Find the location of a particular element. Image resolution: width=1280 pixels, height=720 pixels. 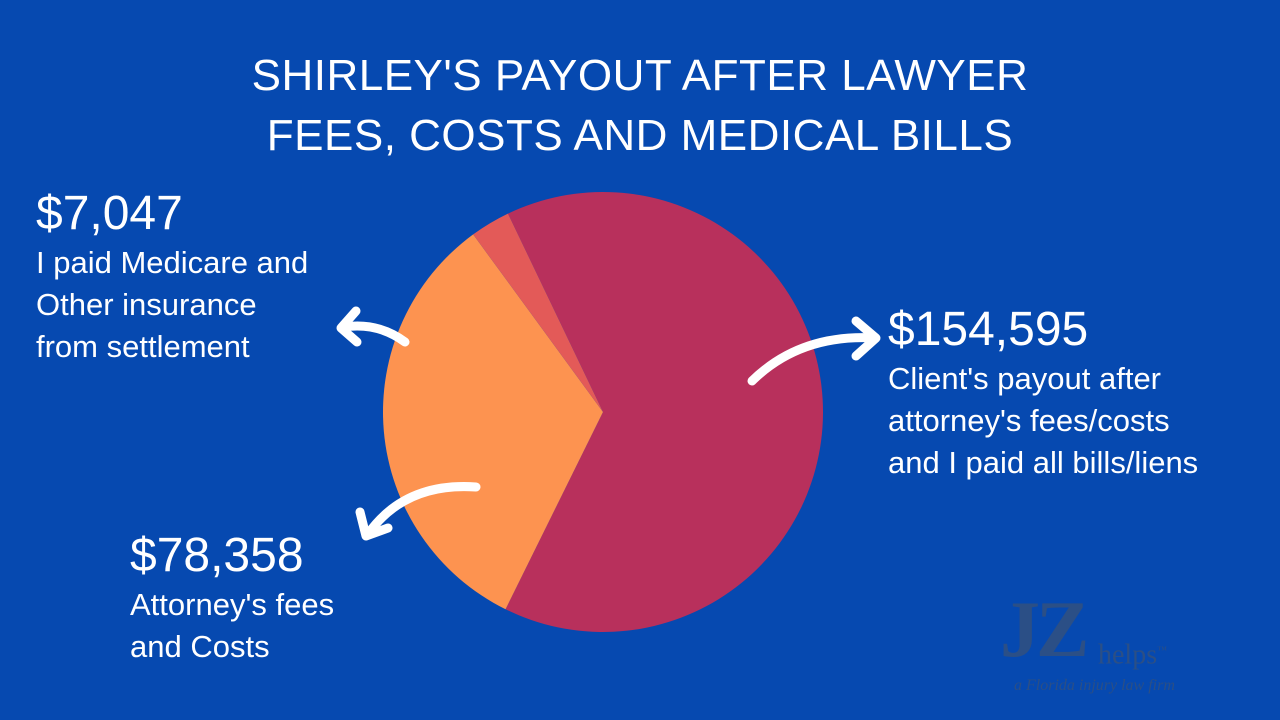

jz-helps-logo: JZ helps™ a Florida injury law firm is located at coordinates (1110, 650).